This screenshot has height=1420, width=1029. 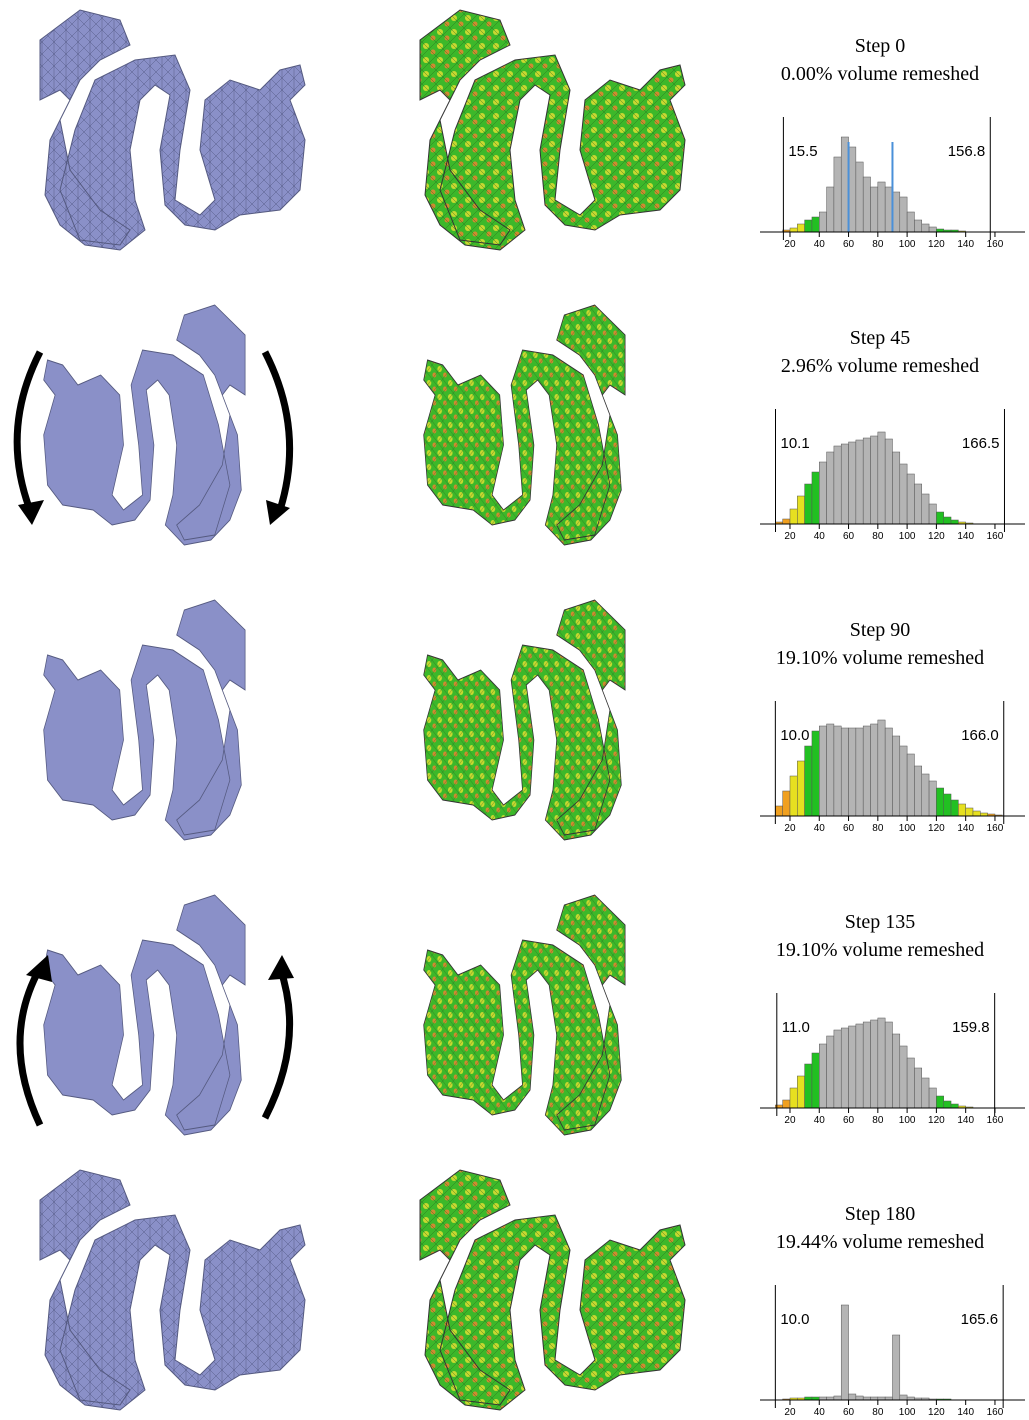 What do you see at coordinates (880, 46) in the screenshot?
I see `chart-title: Step 0` at bounding box center [880, 46].